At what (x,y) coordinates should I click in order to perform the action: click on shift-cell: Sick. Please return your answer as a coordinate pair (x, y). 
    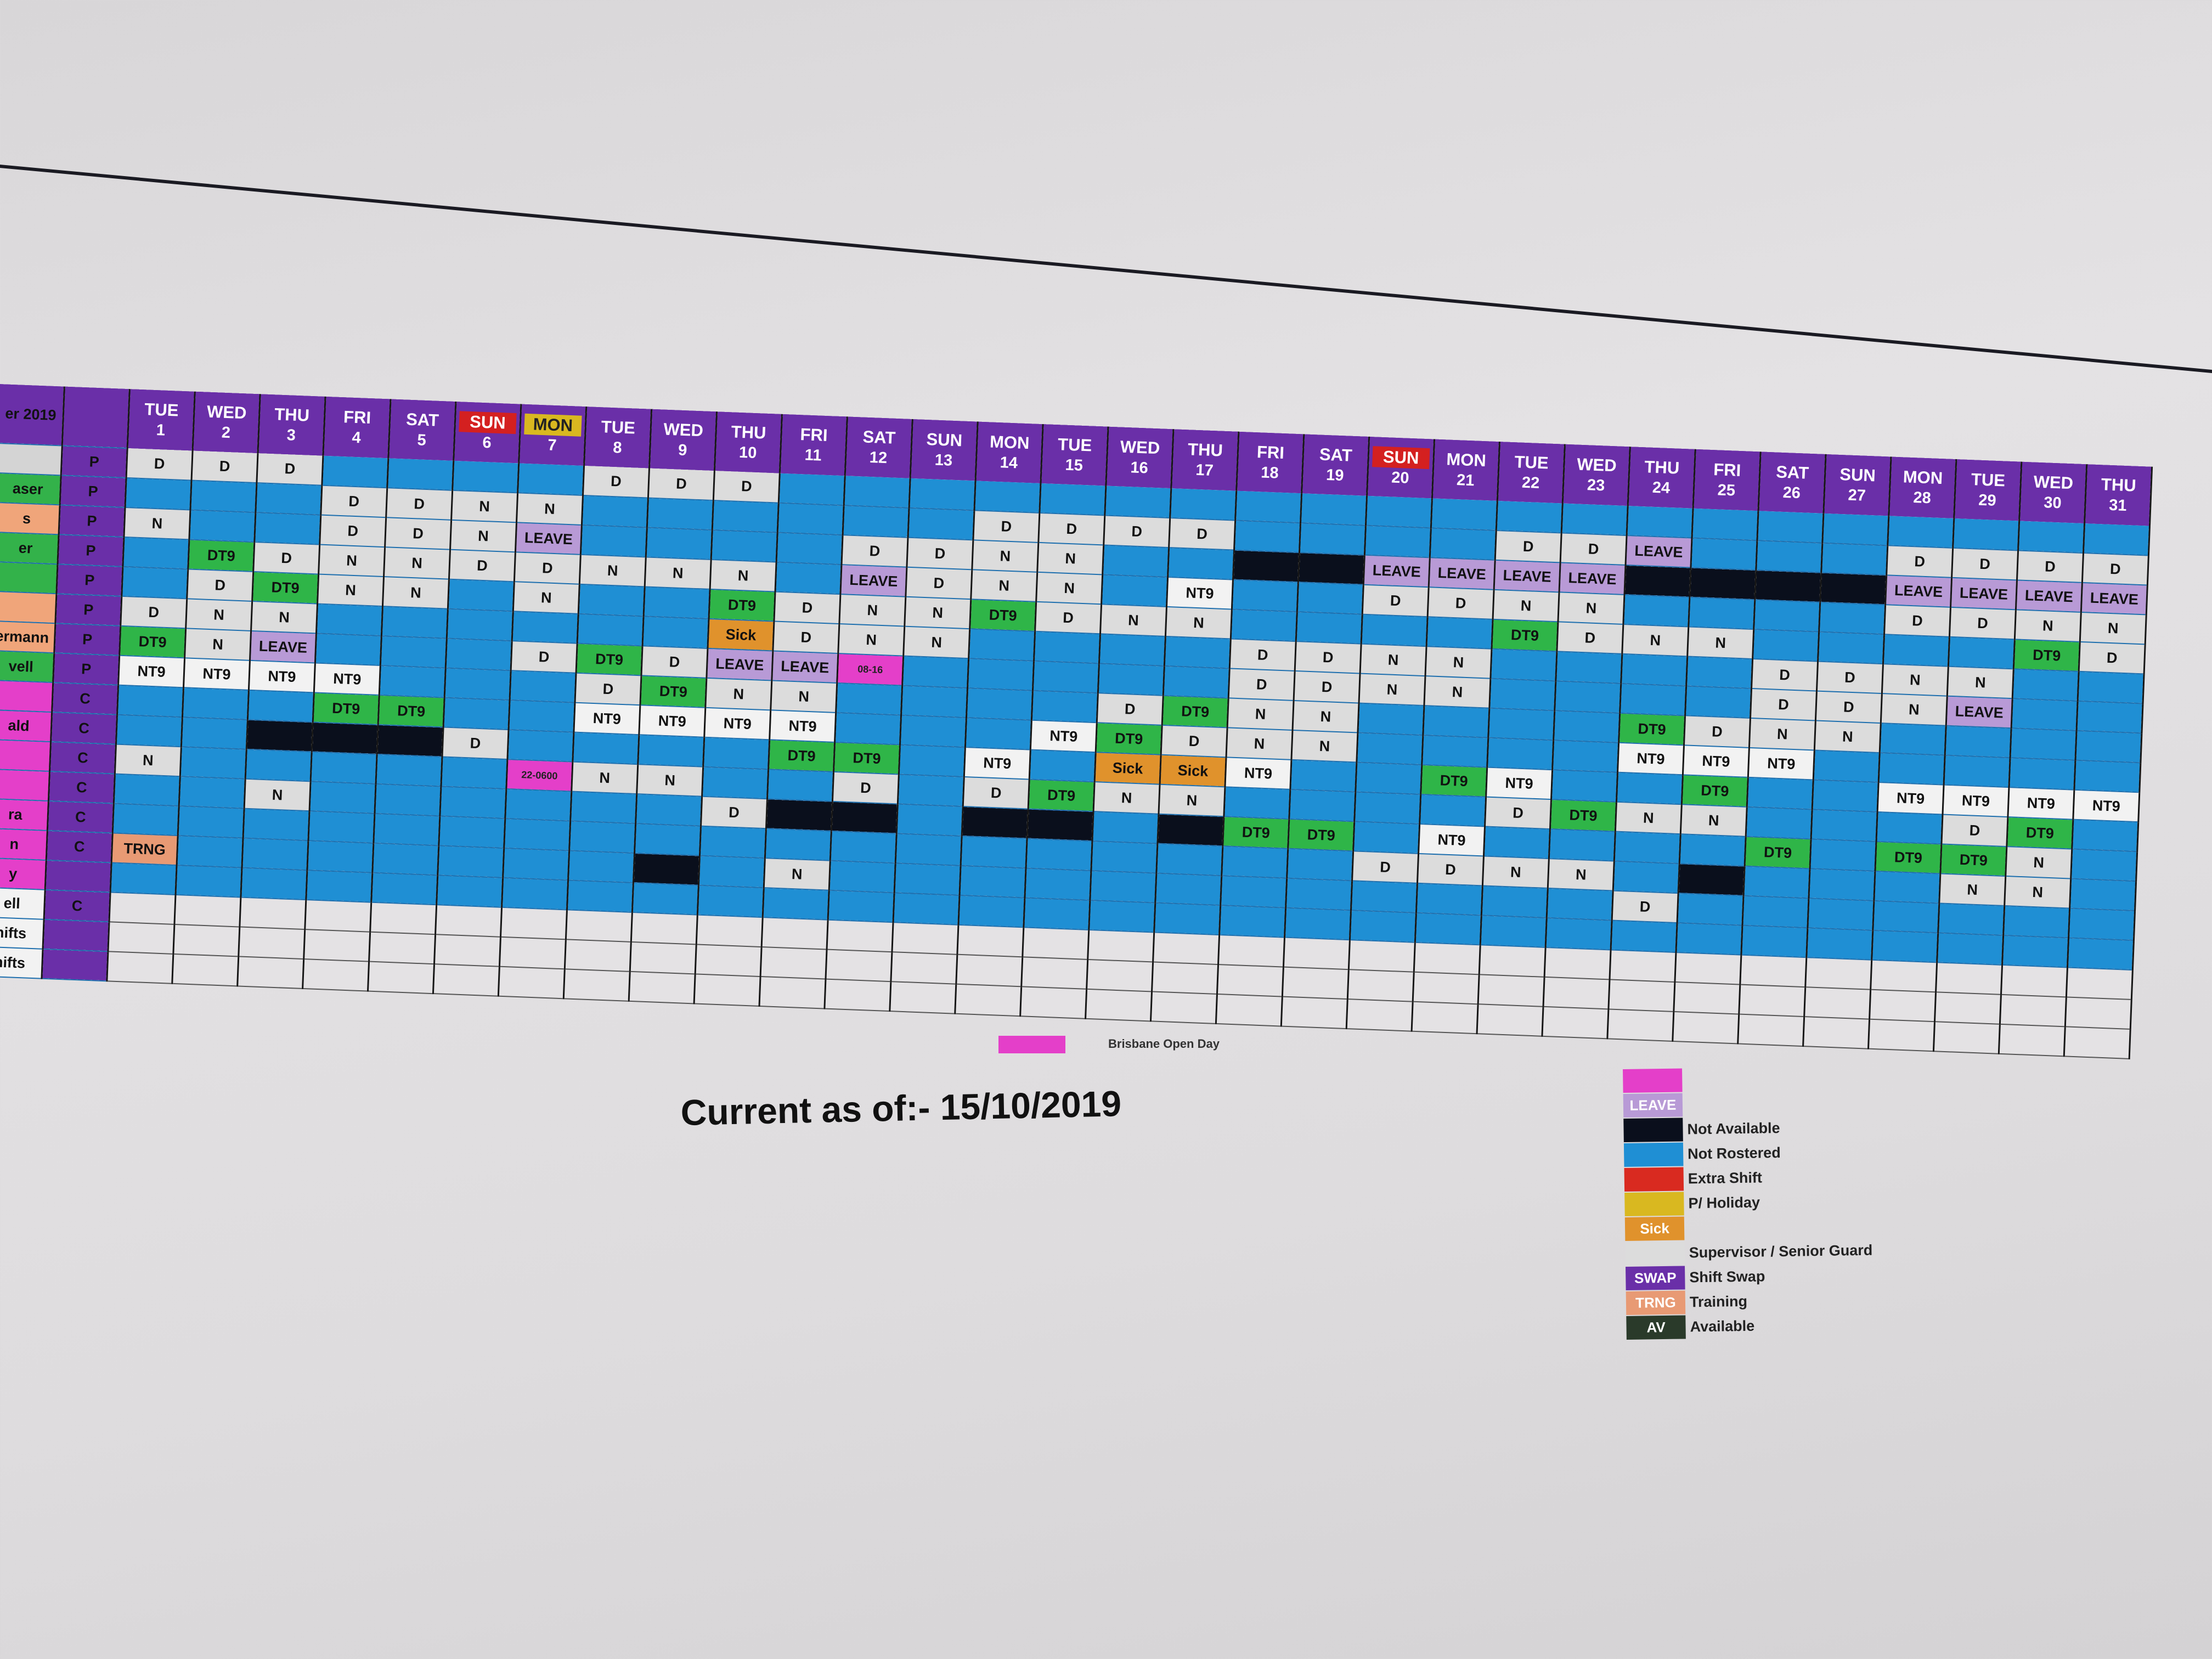
    Looking at the image, I should click on (1128, 768).